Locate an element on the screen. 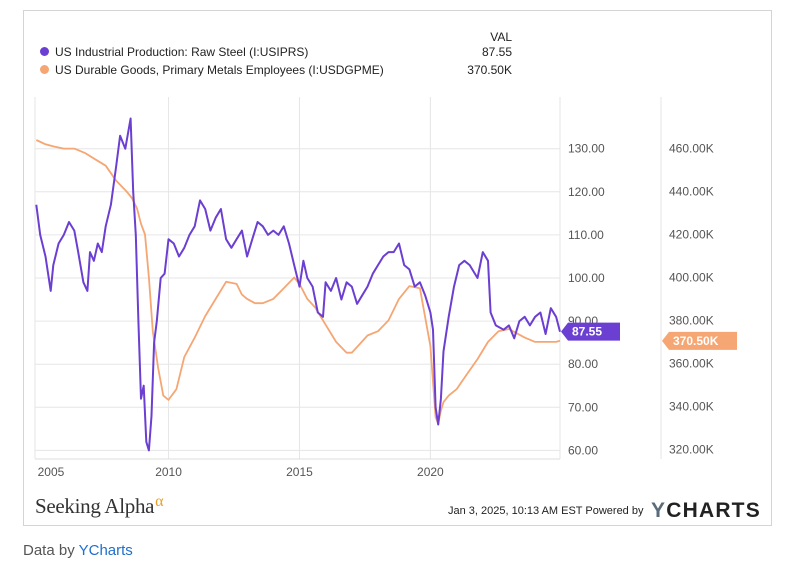 The image size is (793, 570). left-axis-tick-label: 110.00 is located at coordinates (586, 235).